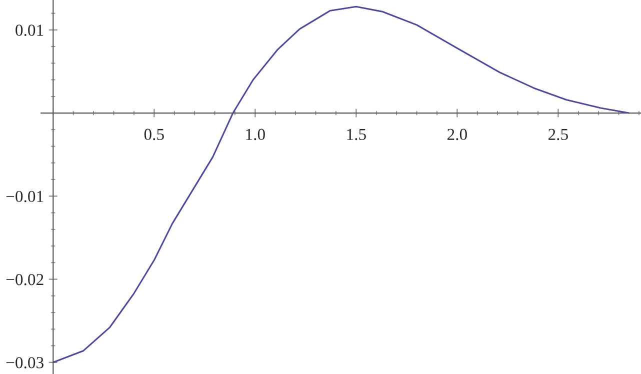 The width and height of the screenshot is (641, 374). I want to click on y-tick-label: −0.02, so click(25, 280).